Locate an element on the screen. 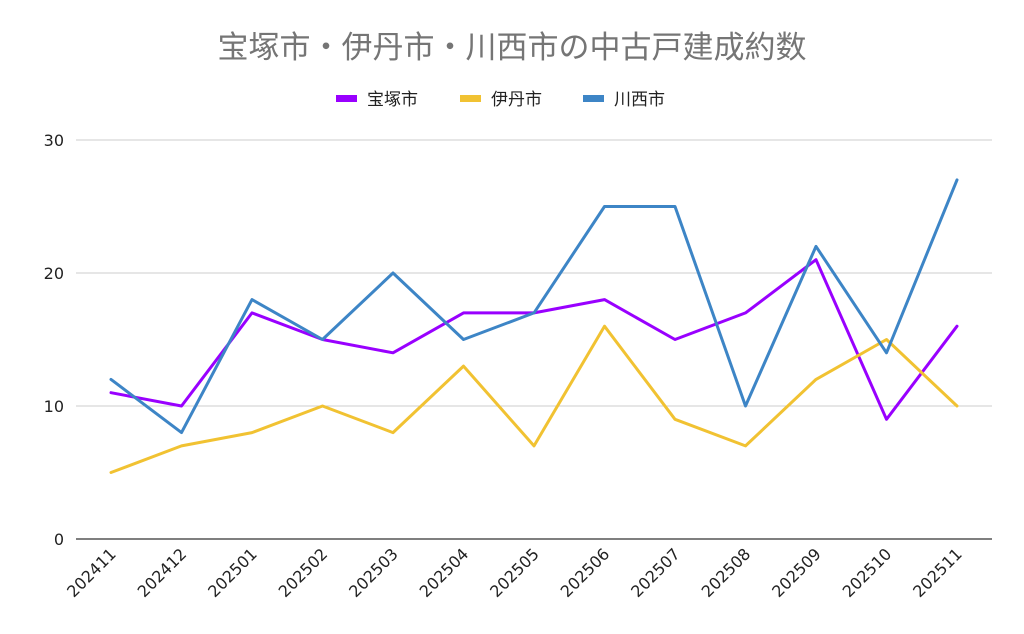  x-tick-label: 202504 is located at coordinates (444, 572).